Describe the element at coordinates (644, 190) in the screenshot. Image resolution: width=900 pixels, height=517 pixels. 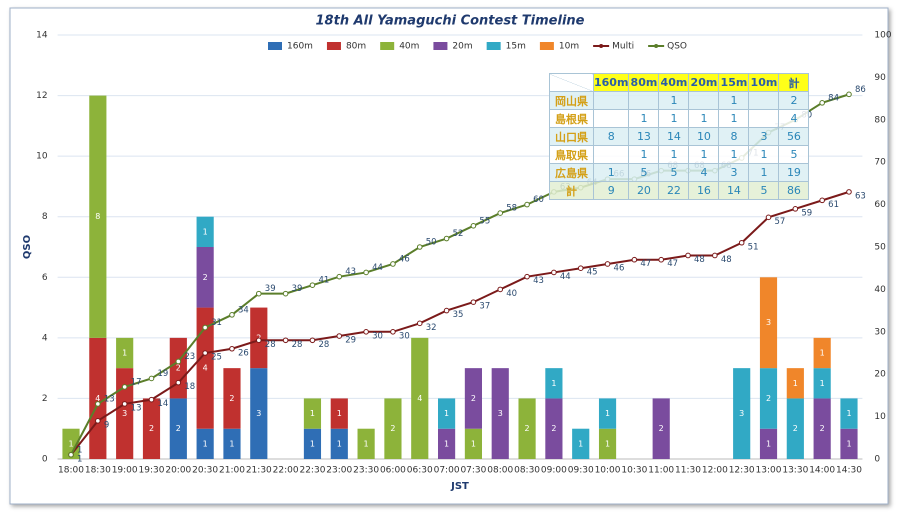
I see `table-cell: 20` at that location.